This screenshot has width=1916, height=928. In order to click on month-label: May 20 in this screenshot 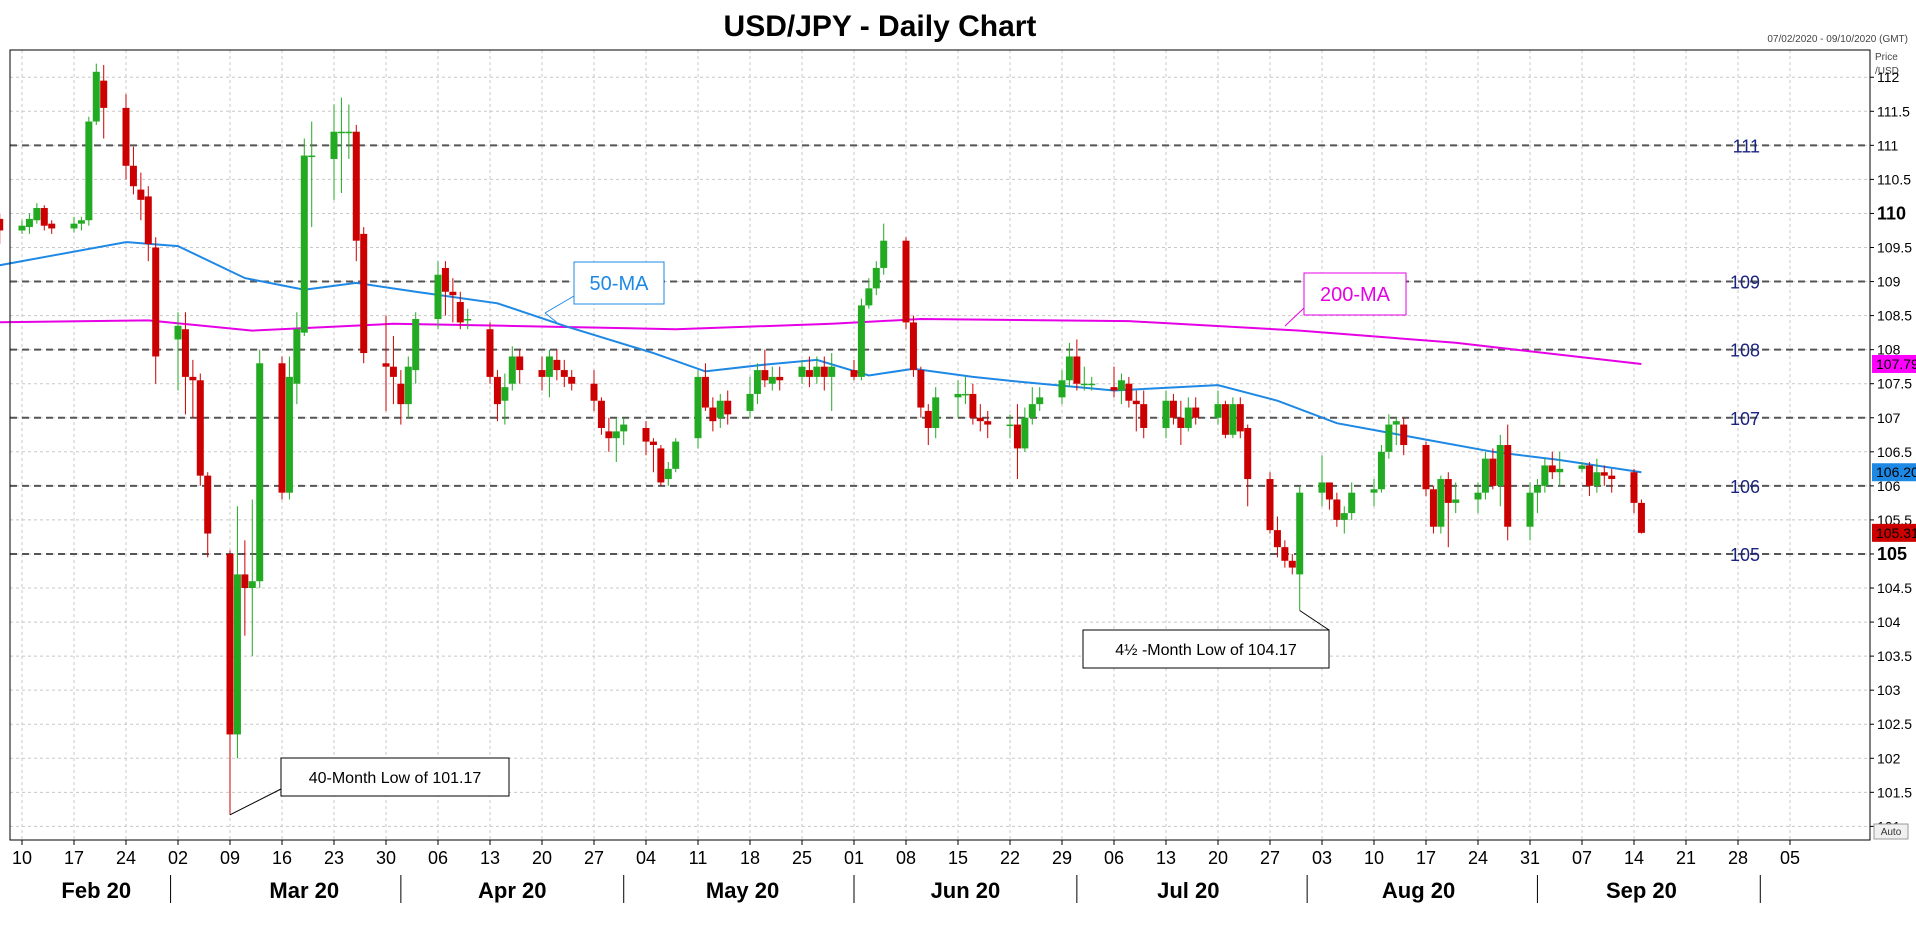, I will do `click(742, 890)`.